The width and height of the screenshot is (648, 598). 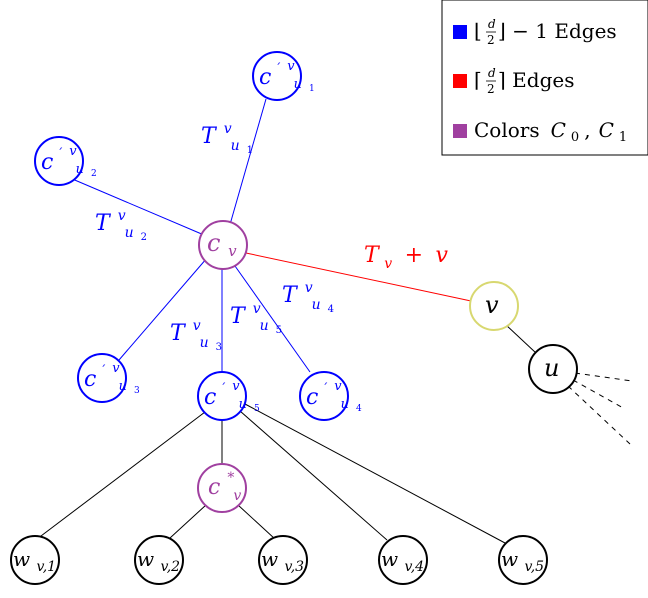 I want to click on legend-frac-den-red: 2, so click(x=491, y=89).